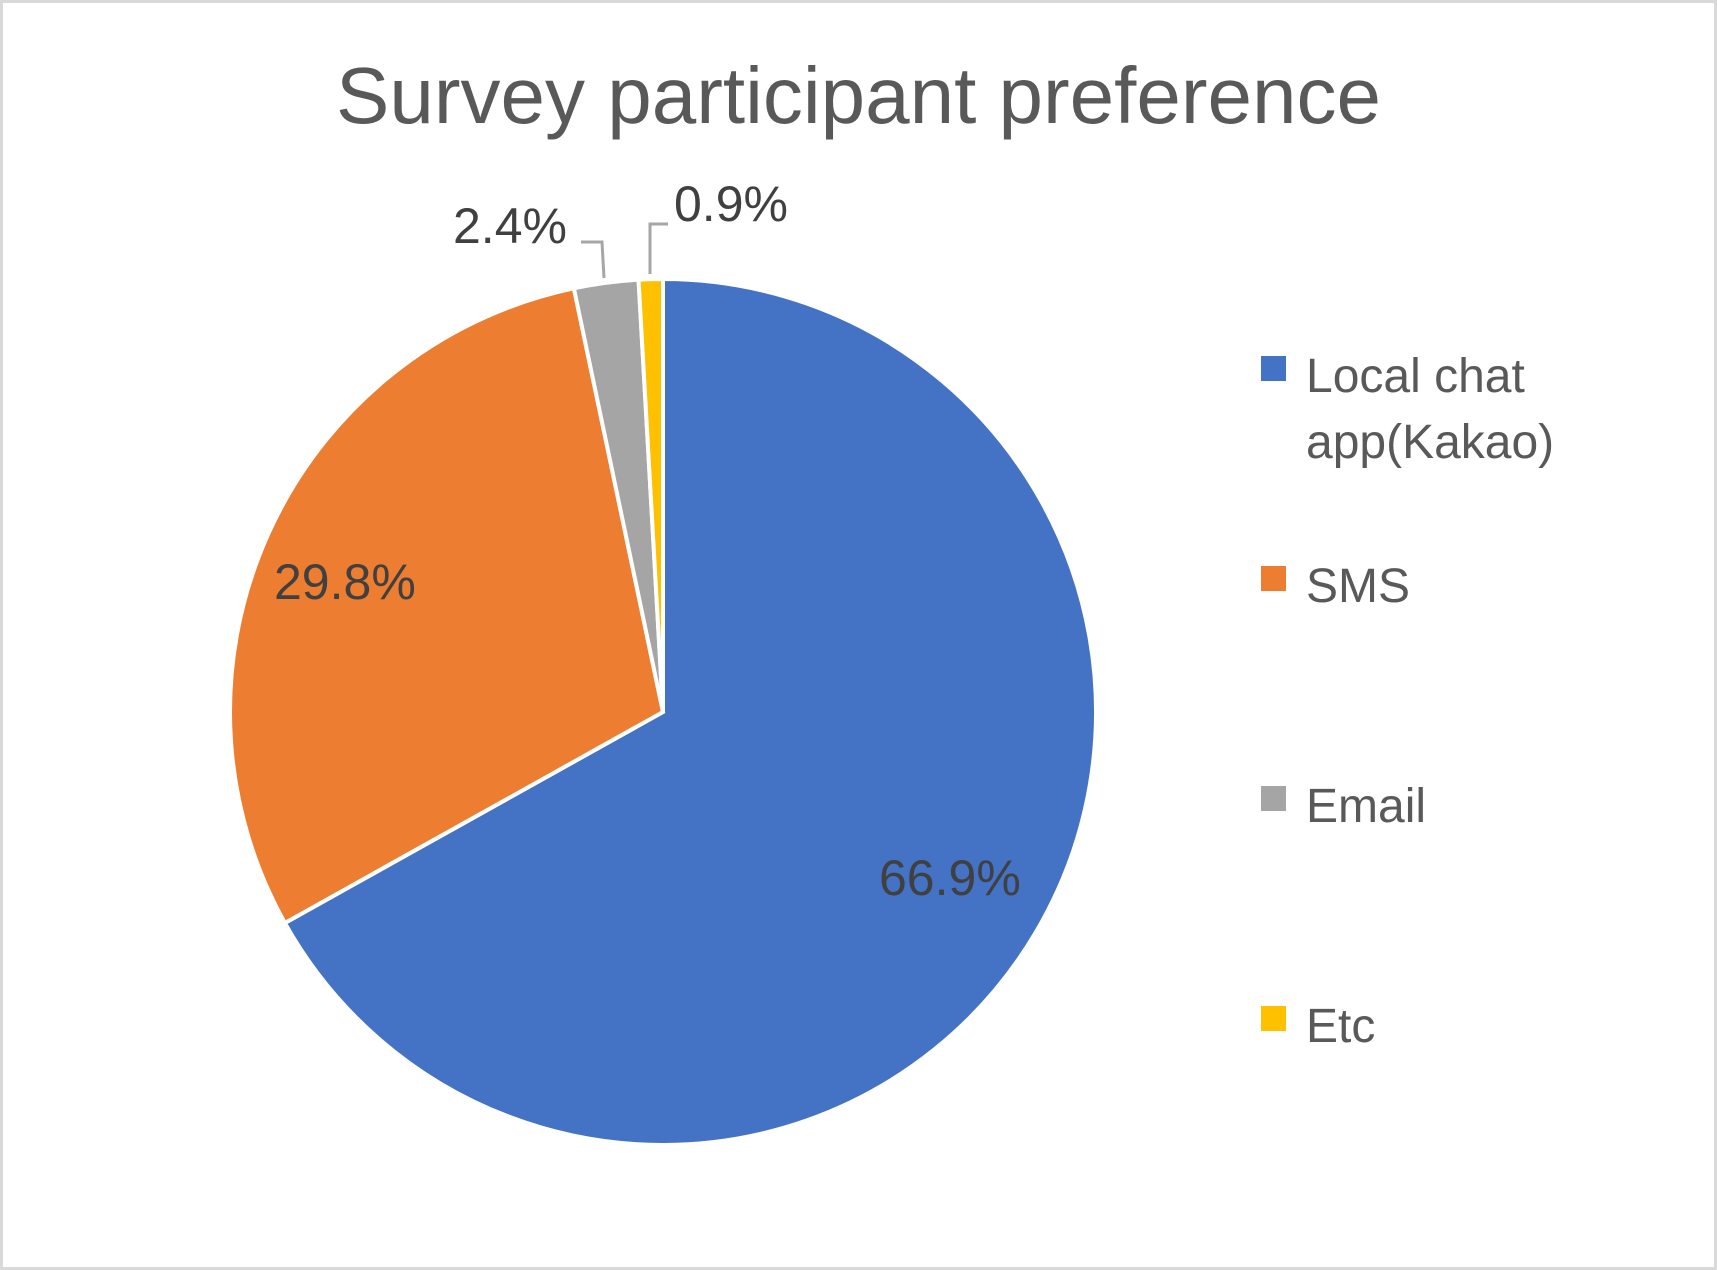 The image size is (1717, 1270). Describe the element at coordinates (345, 582) in the screenshot. I see `data-label-sms: 29.8%` at that location.